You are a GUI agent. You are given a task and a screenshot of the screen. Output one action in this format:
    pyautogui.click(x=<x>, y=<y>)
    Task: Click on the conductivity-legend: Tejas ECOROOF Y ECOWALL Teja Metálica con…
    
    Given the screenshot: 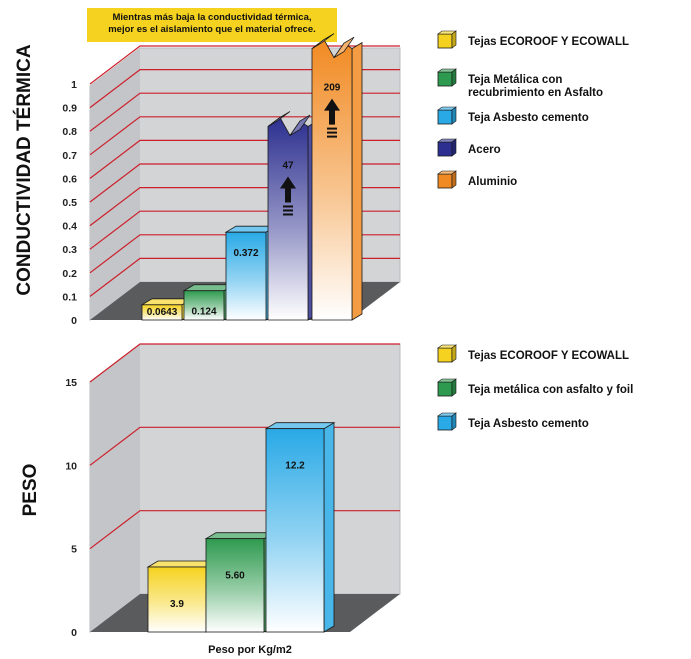 What is the action you would take?
    pyautogui.click(x=533, y=109)
    